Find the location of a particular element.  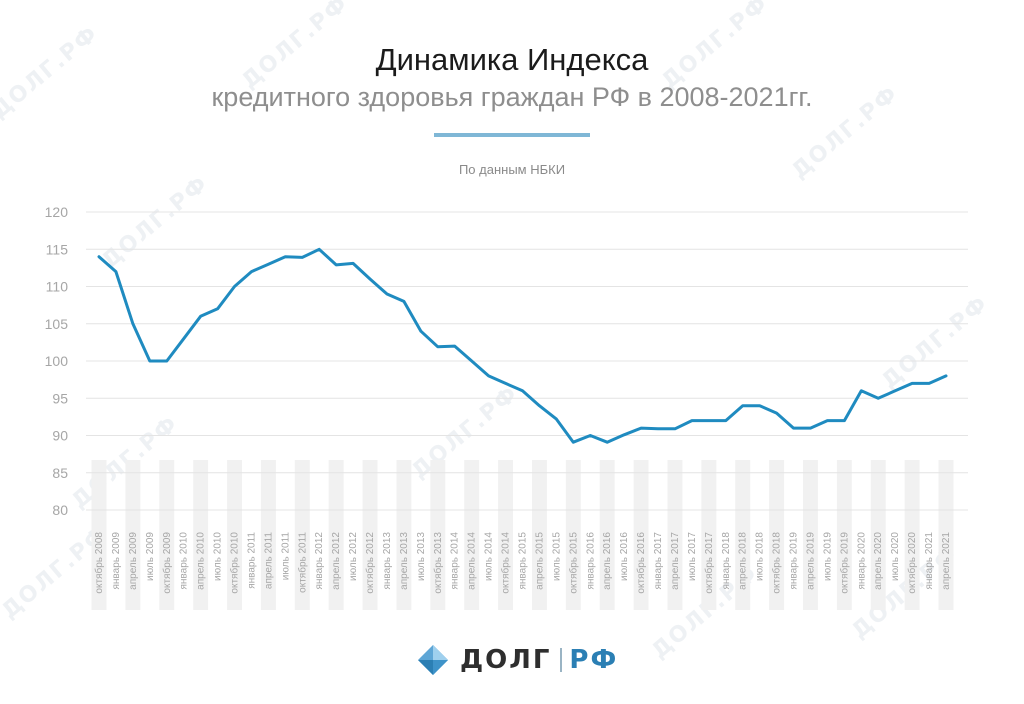

x-tick-label: апрель 2013 is located at coordinates (404, 561).